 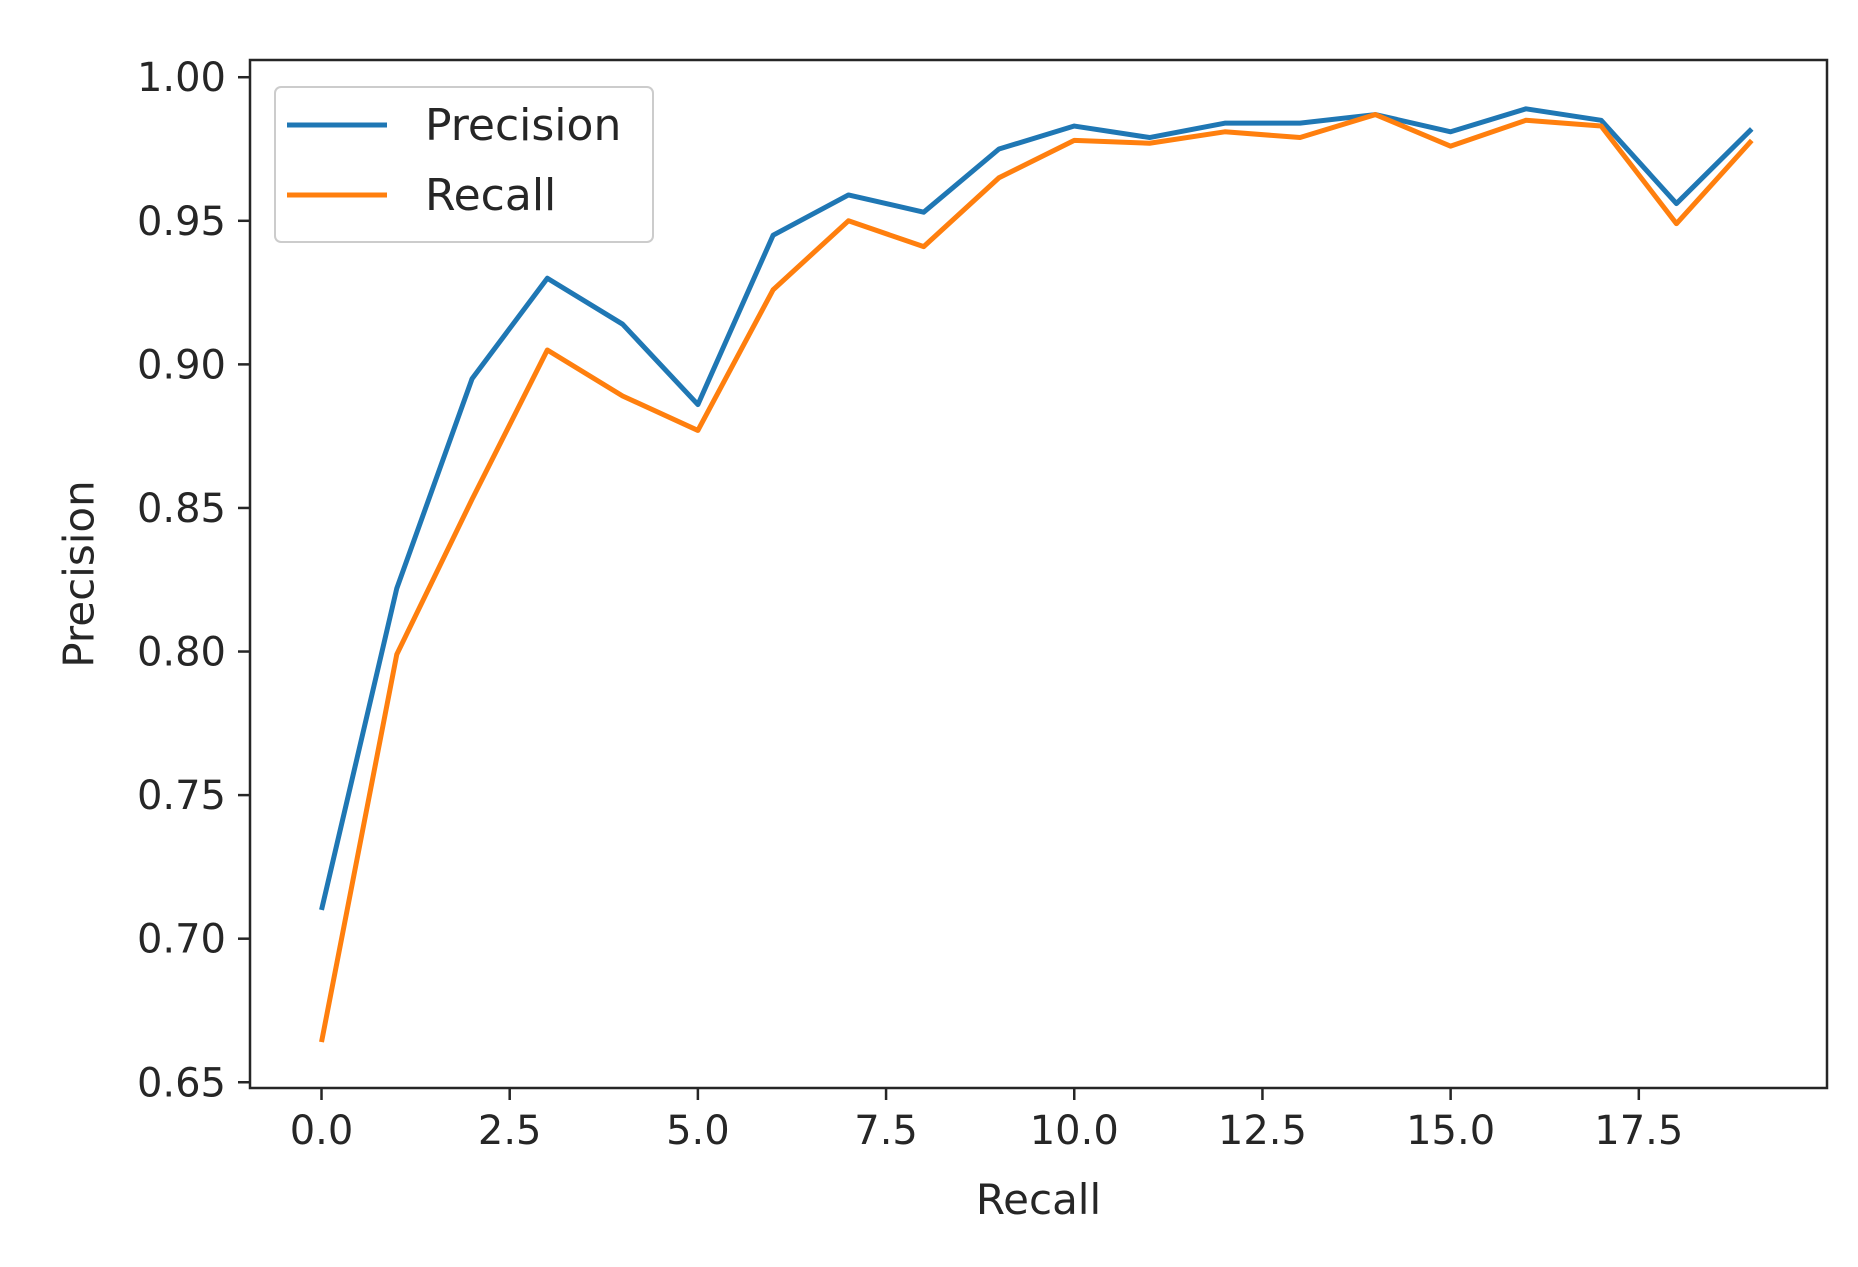 What do you see at coordinates (1638, 1131) in the screenshot?
I see `x-tick-label: 17.5` at bounding box center [1638, 1131].